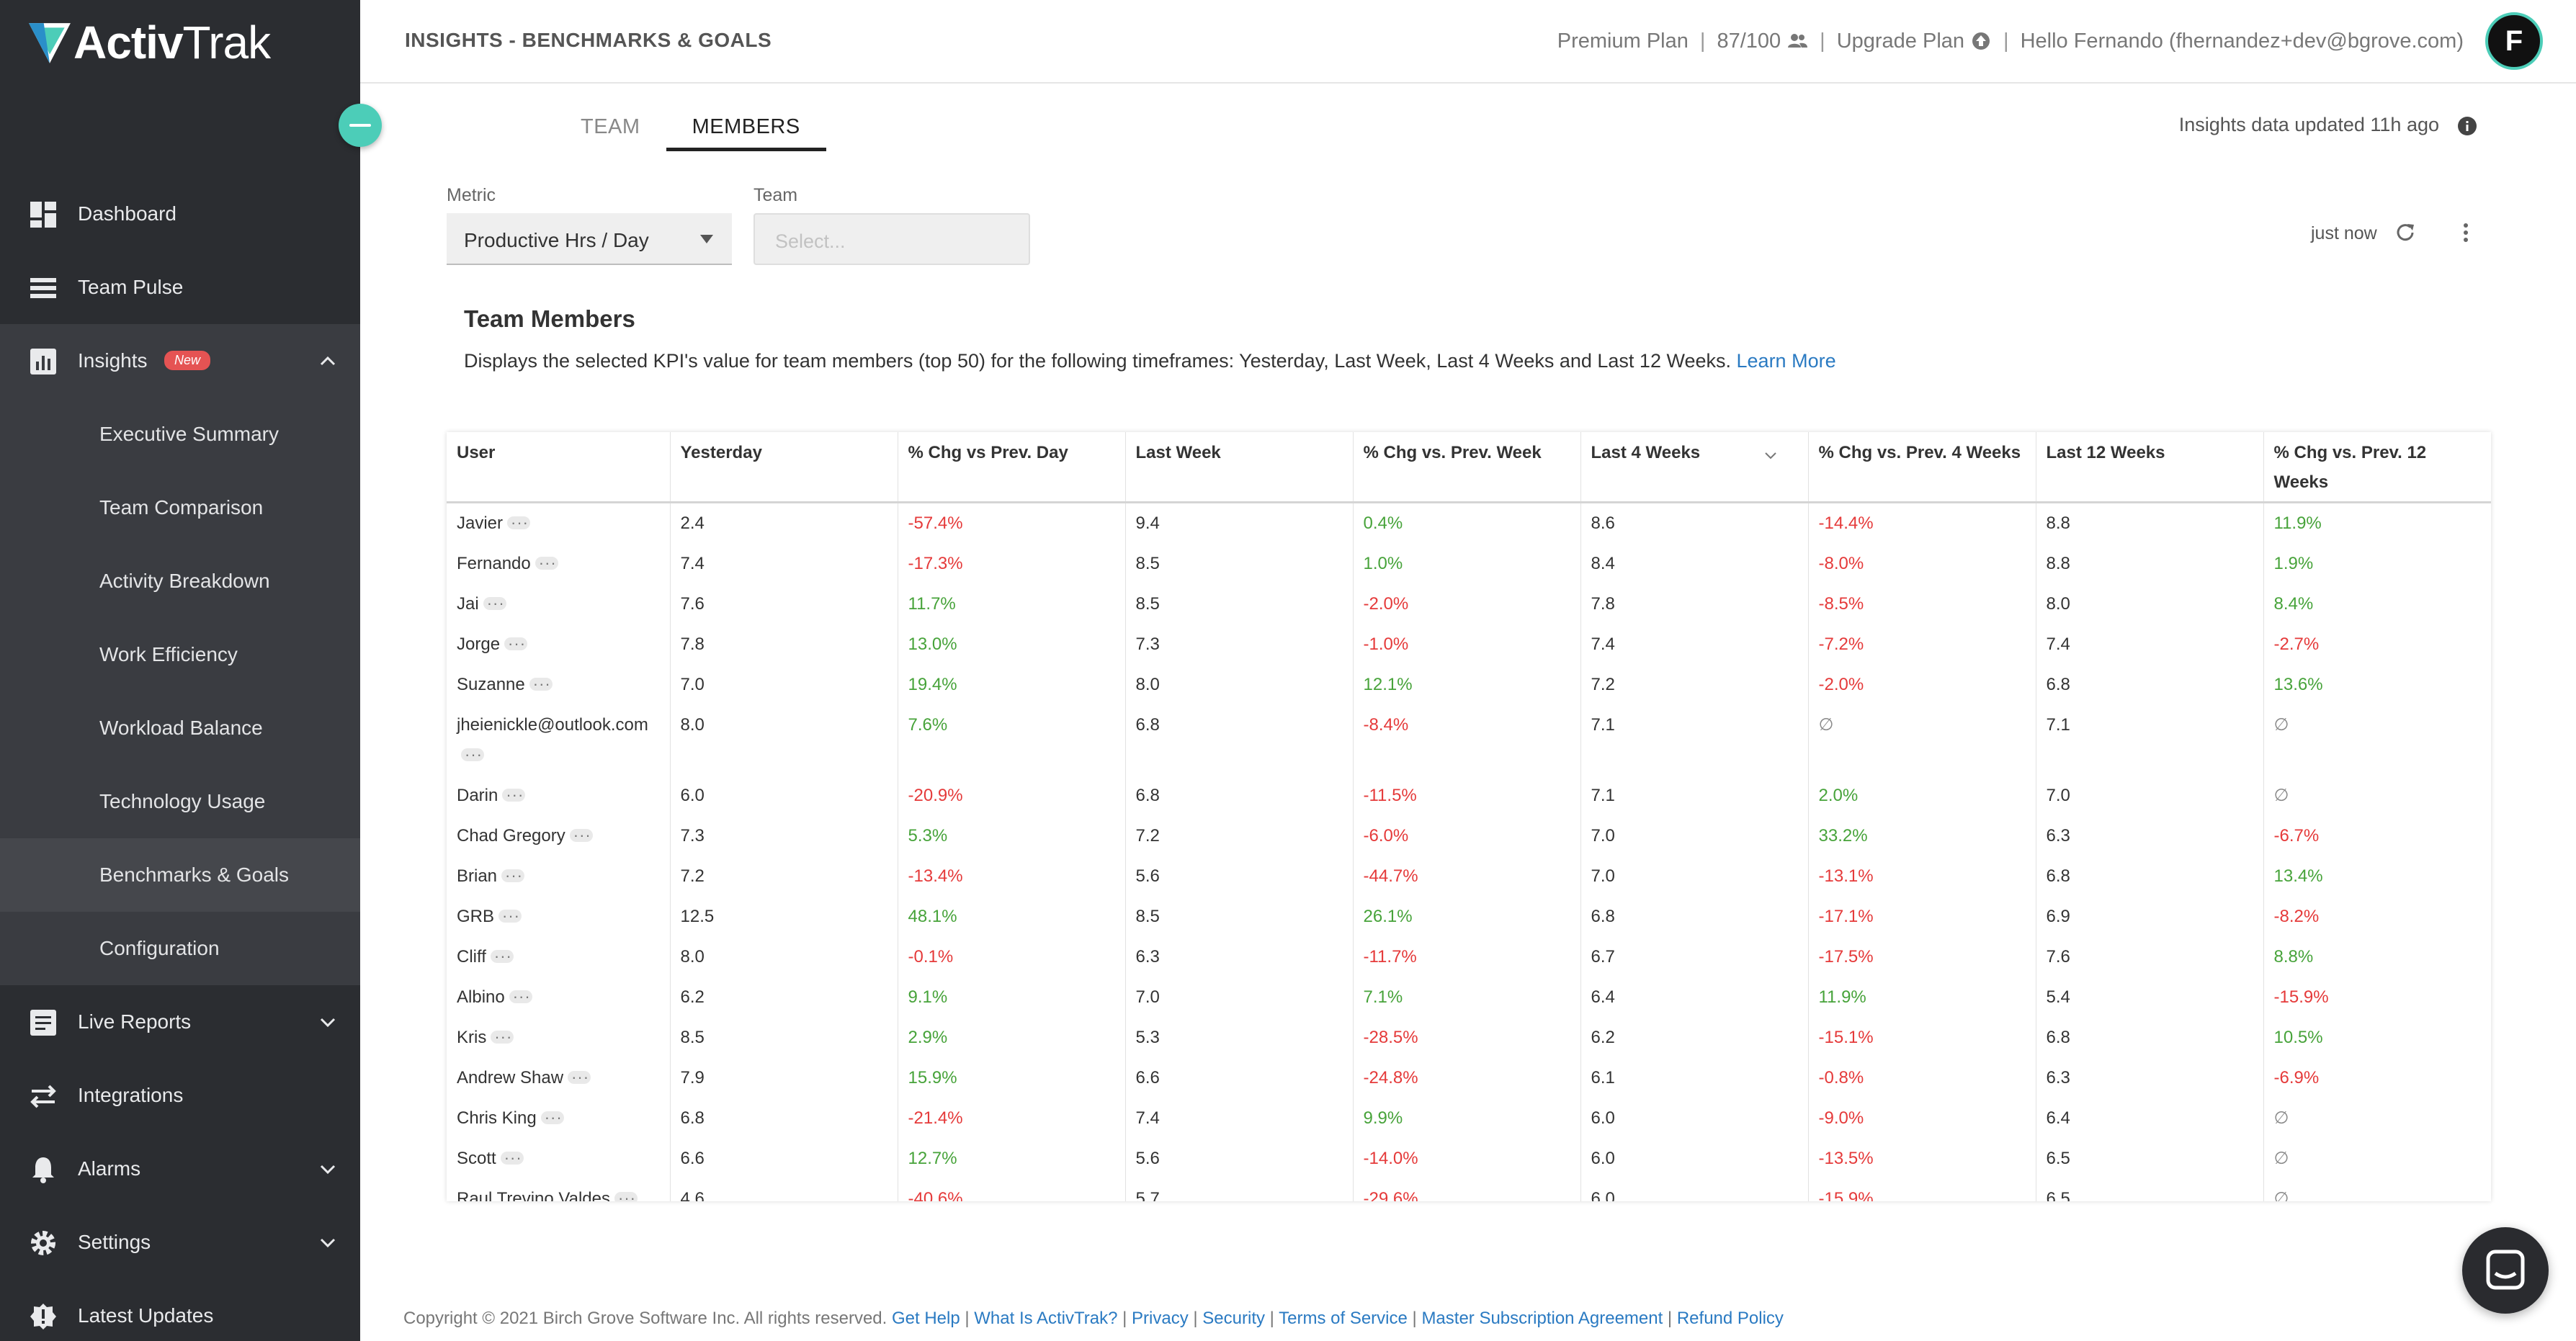 The width and height of the screenshot is (2576, 1341). I want to click on sidebar-item-team-pulse: Team Pulse, so click(180, 287).